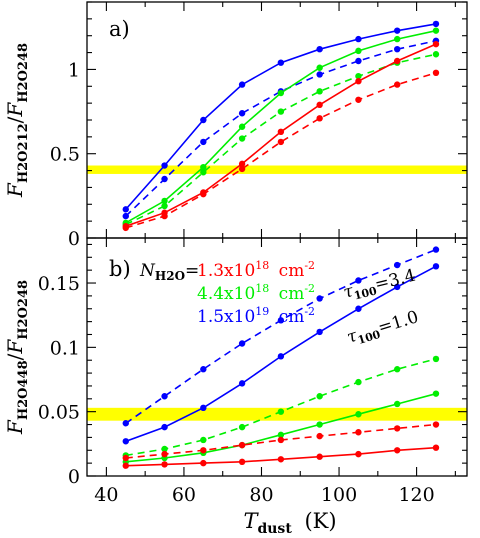 The width and height of the screenshot is (480, 538). What do you see at coordinates (59, 413) in the screenshot?
I see `y-tick-label: 0.05` at bounding box center [59, 413].